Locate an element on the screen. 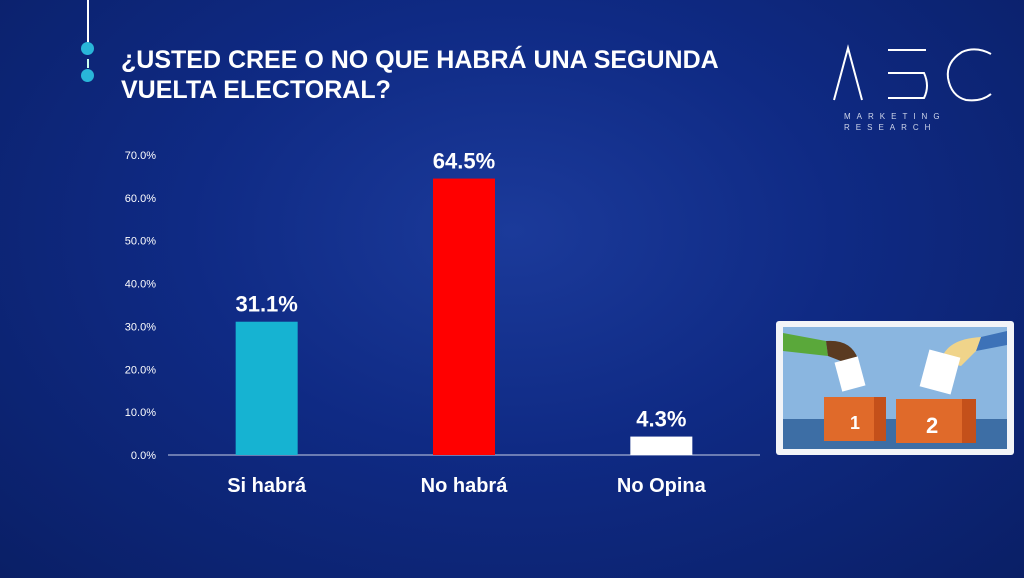  x-category-label: No Opina is located at coordinates (662, 486).